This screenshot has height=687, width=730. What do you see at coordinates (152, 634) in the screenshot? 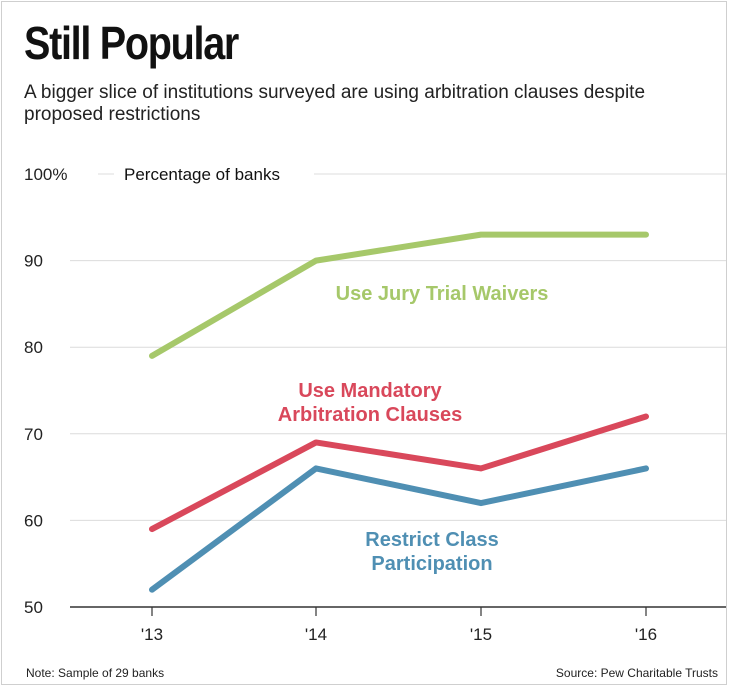
I see `x-tick-label: '13` at bounding box center [152, 634].